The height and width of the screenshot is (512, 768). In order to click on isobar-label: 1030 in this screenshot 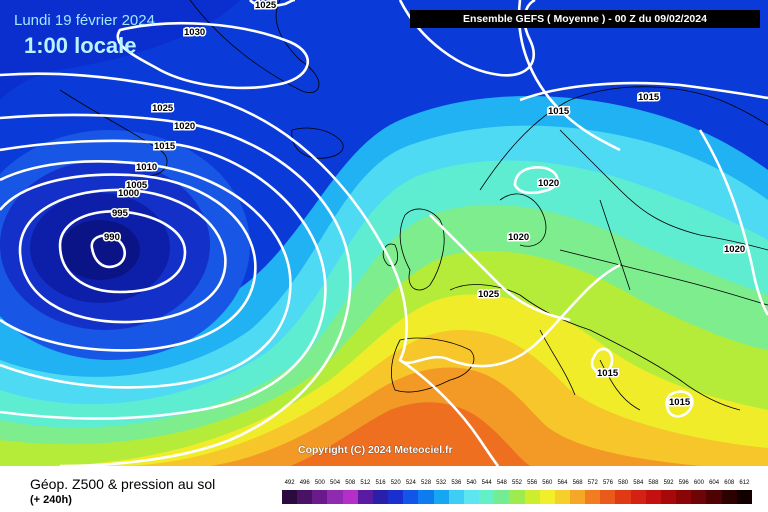, I will do `click(194, 32)`.